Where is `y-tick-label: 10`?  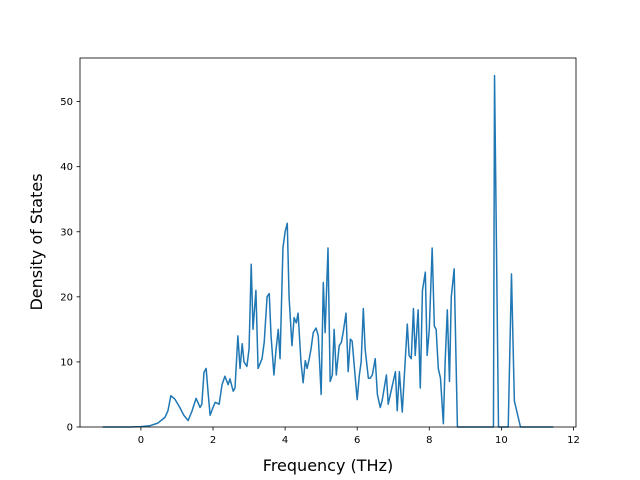
y-tick-label: 10 is located at coordinates (66, 362).